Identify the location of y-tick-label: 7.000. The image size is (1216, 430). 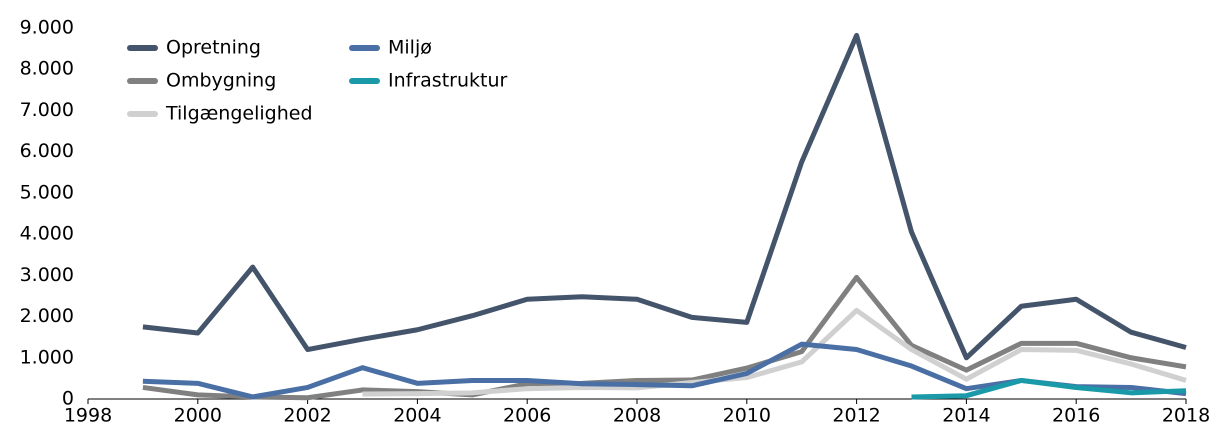
(47, 110).